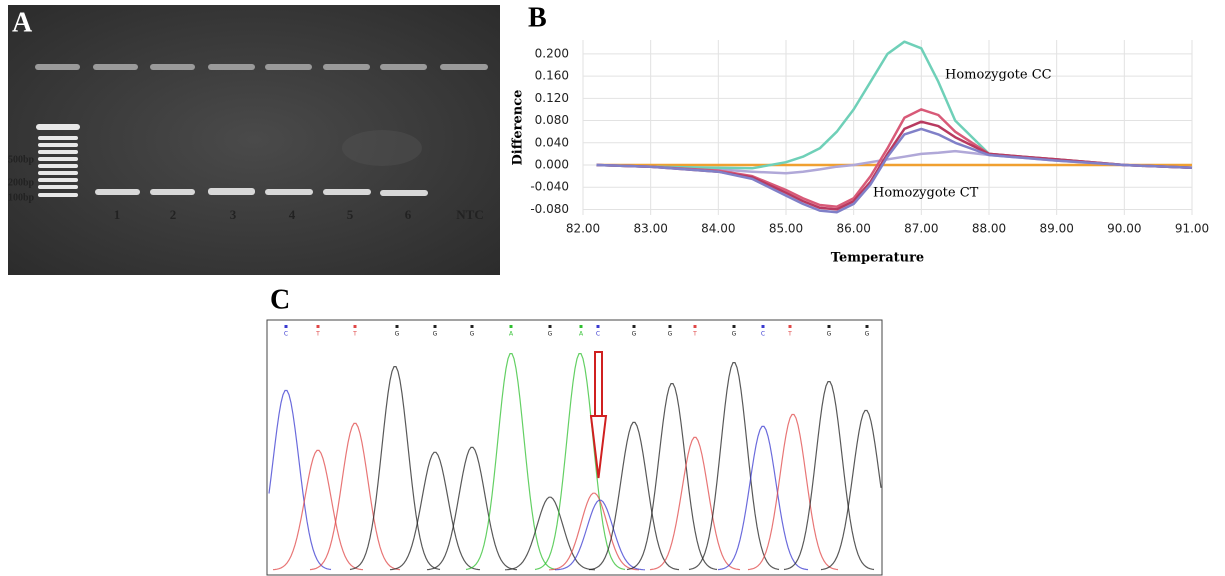 Image resolution: width=1225 pixels, height=576 pixels. Describe the element at coordinates (552, 53) in the screenshot. I see `y-tick-label: 0.200` at that location.